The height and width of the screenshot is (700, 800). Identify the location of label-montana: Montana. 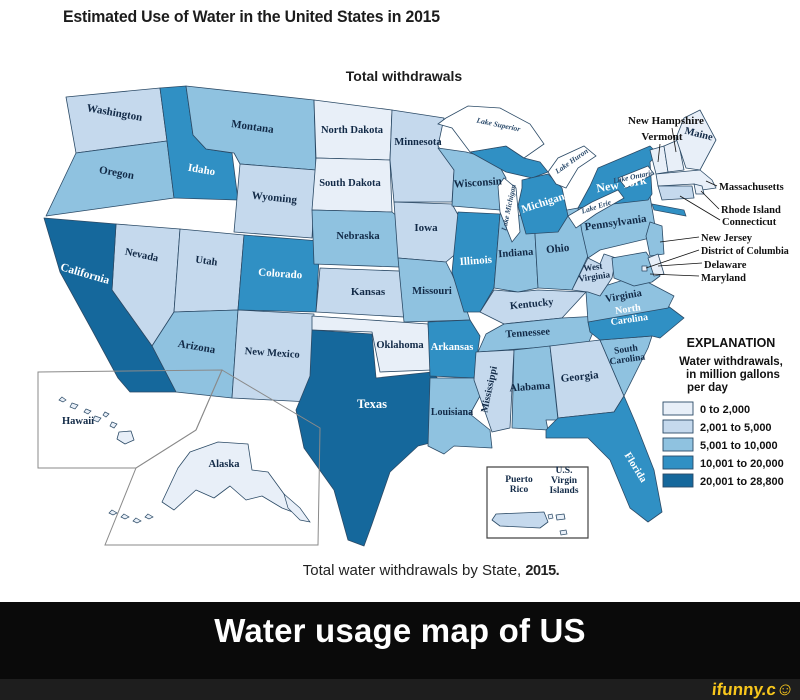
(252, 127).